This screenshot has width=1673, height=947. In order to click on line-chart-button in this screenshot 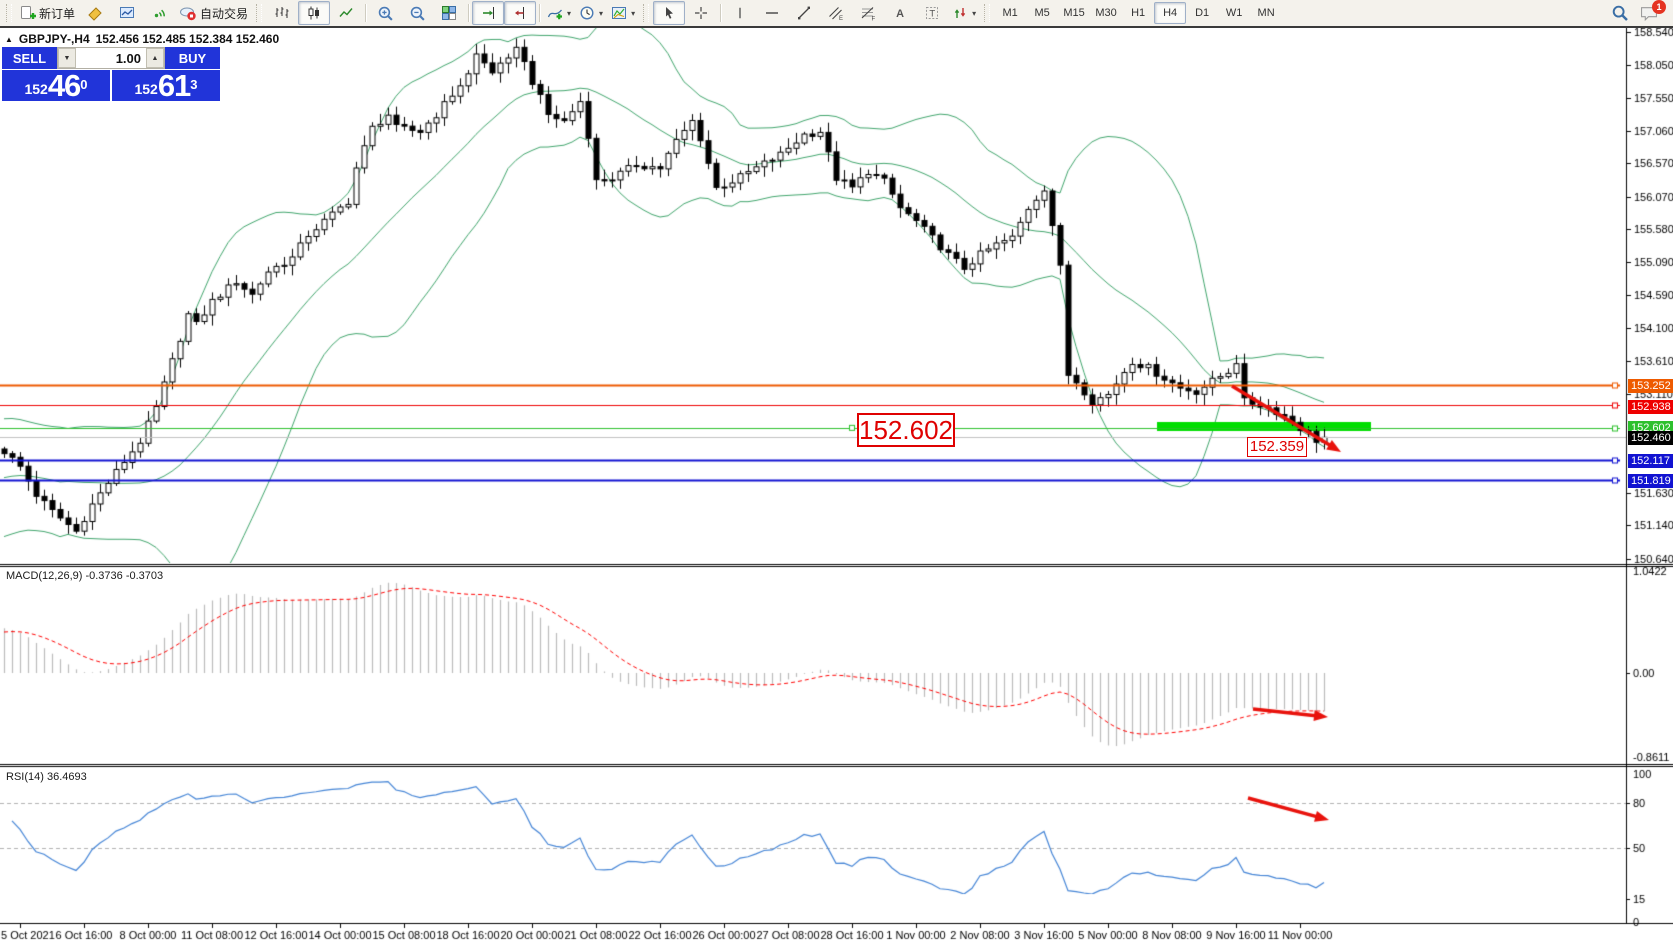, I will do `click(346, 13)`.